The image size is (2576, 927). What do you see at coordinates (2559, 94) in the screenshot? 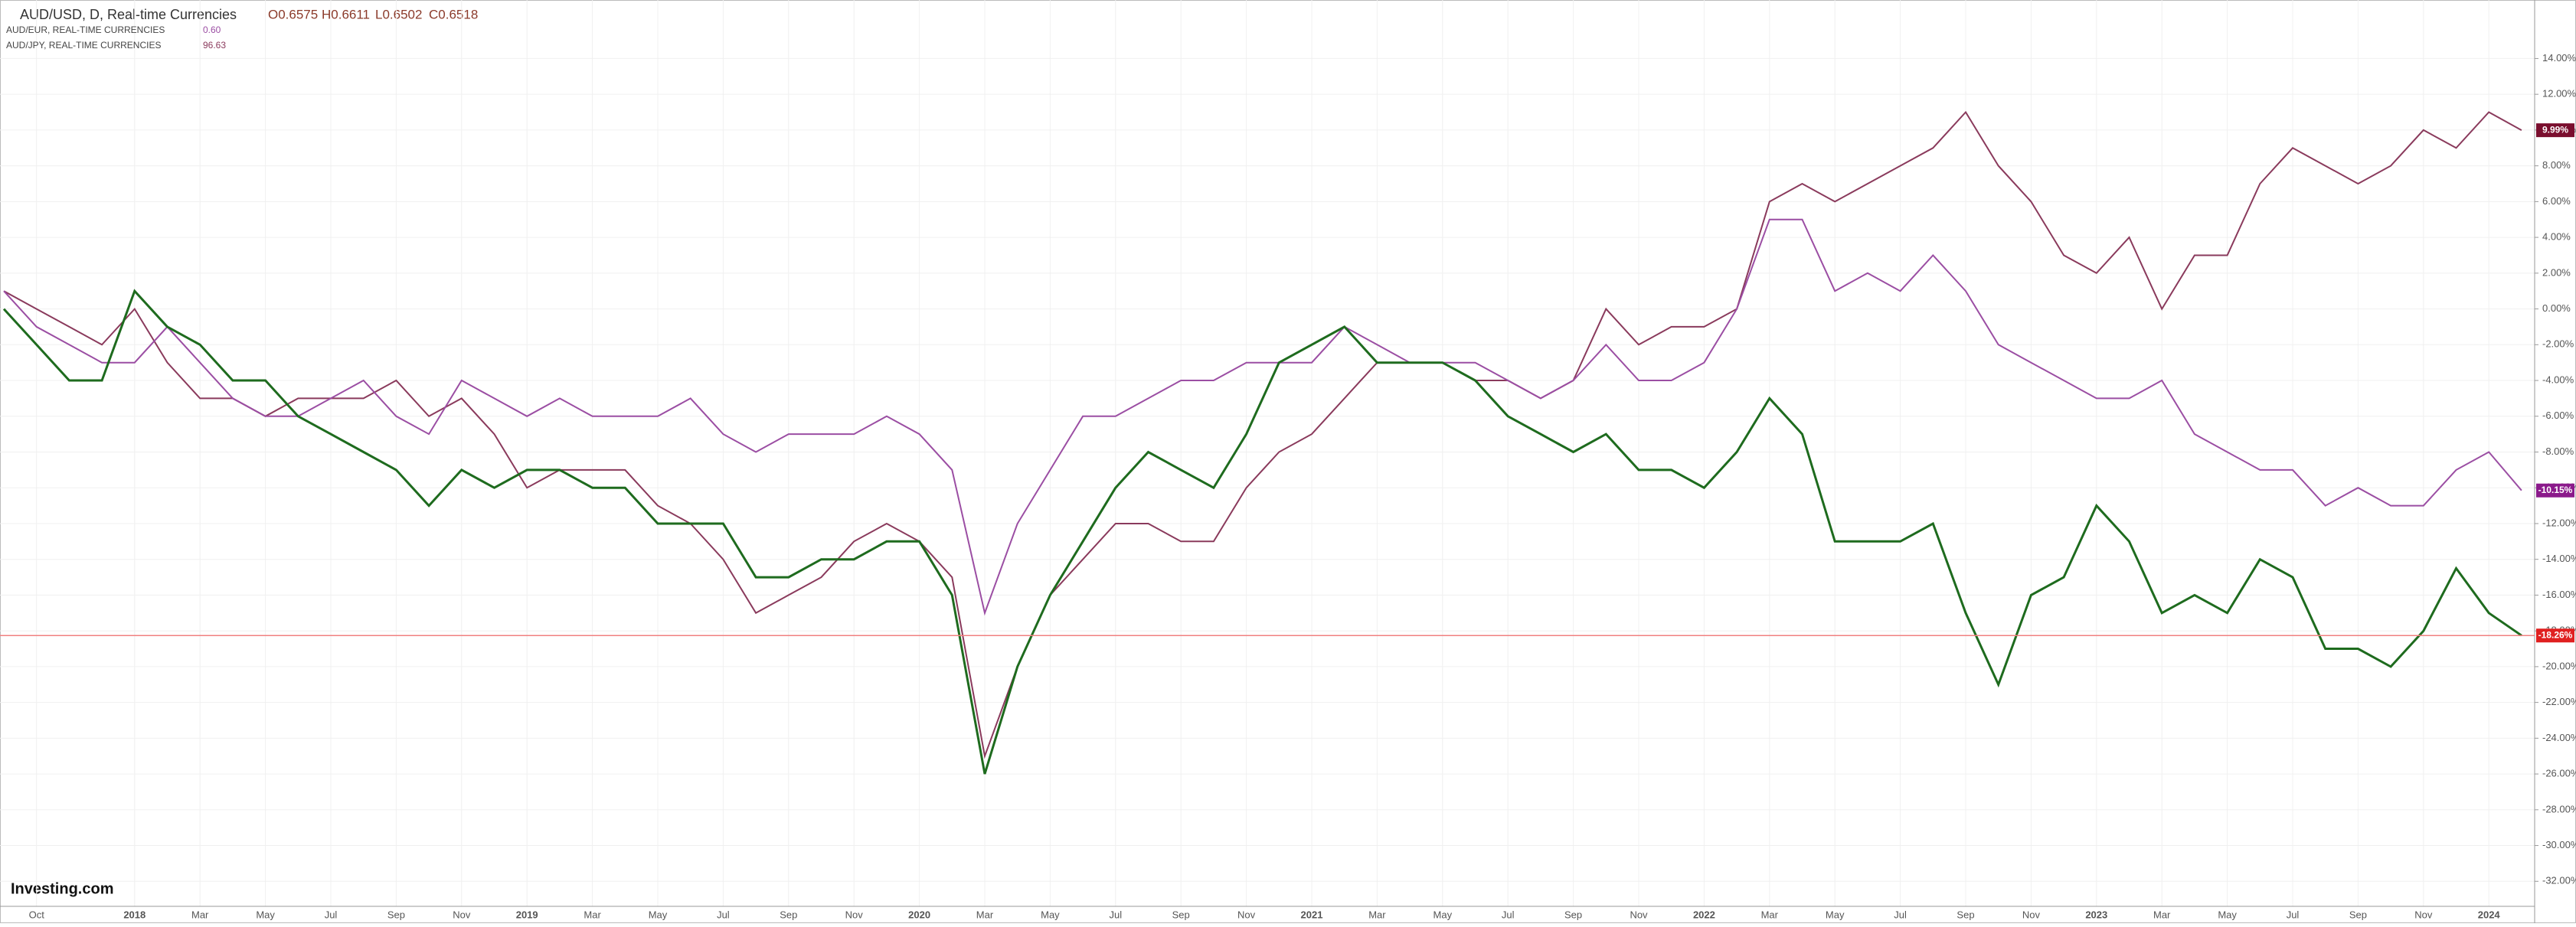
I see `y-tick-label: 12.00%` at bounding box center [2559, 94].